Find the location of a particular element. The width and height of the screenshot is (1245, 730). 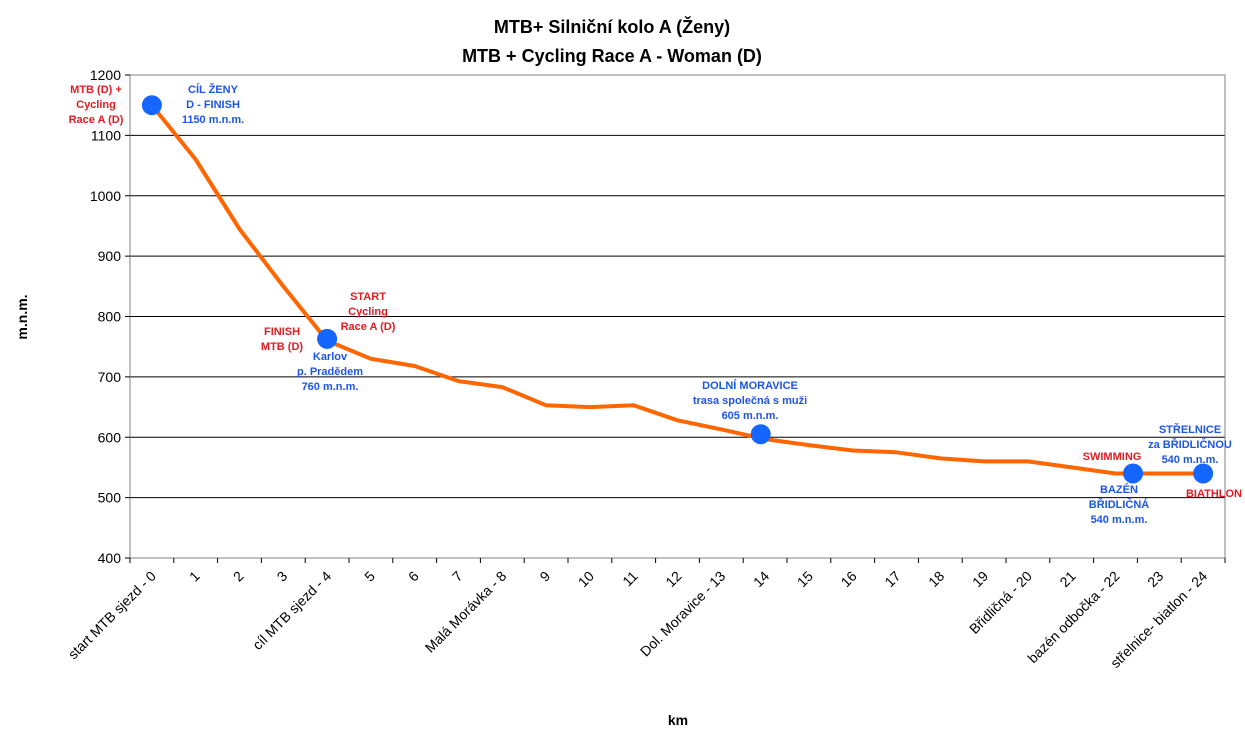

y-tick-label: 800 is located at coordinates (110, 317).